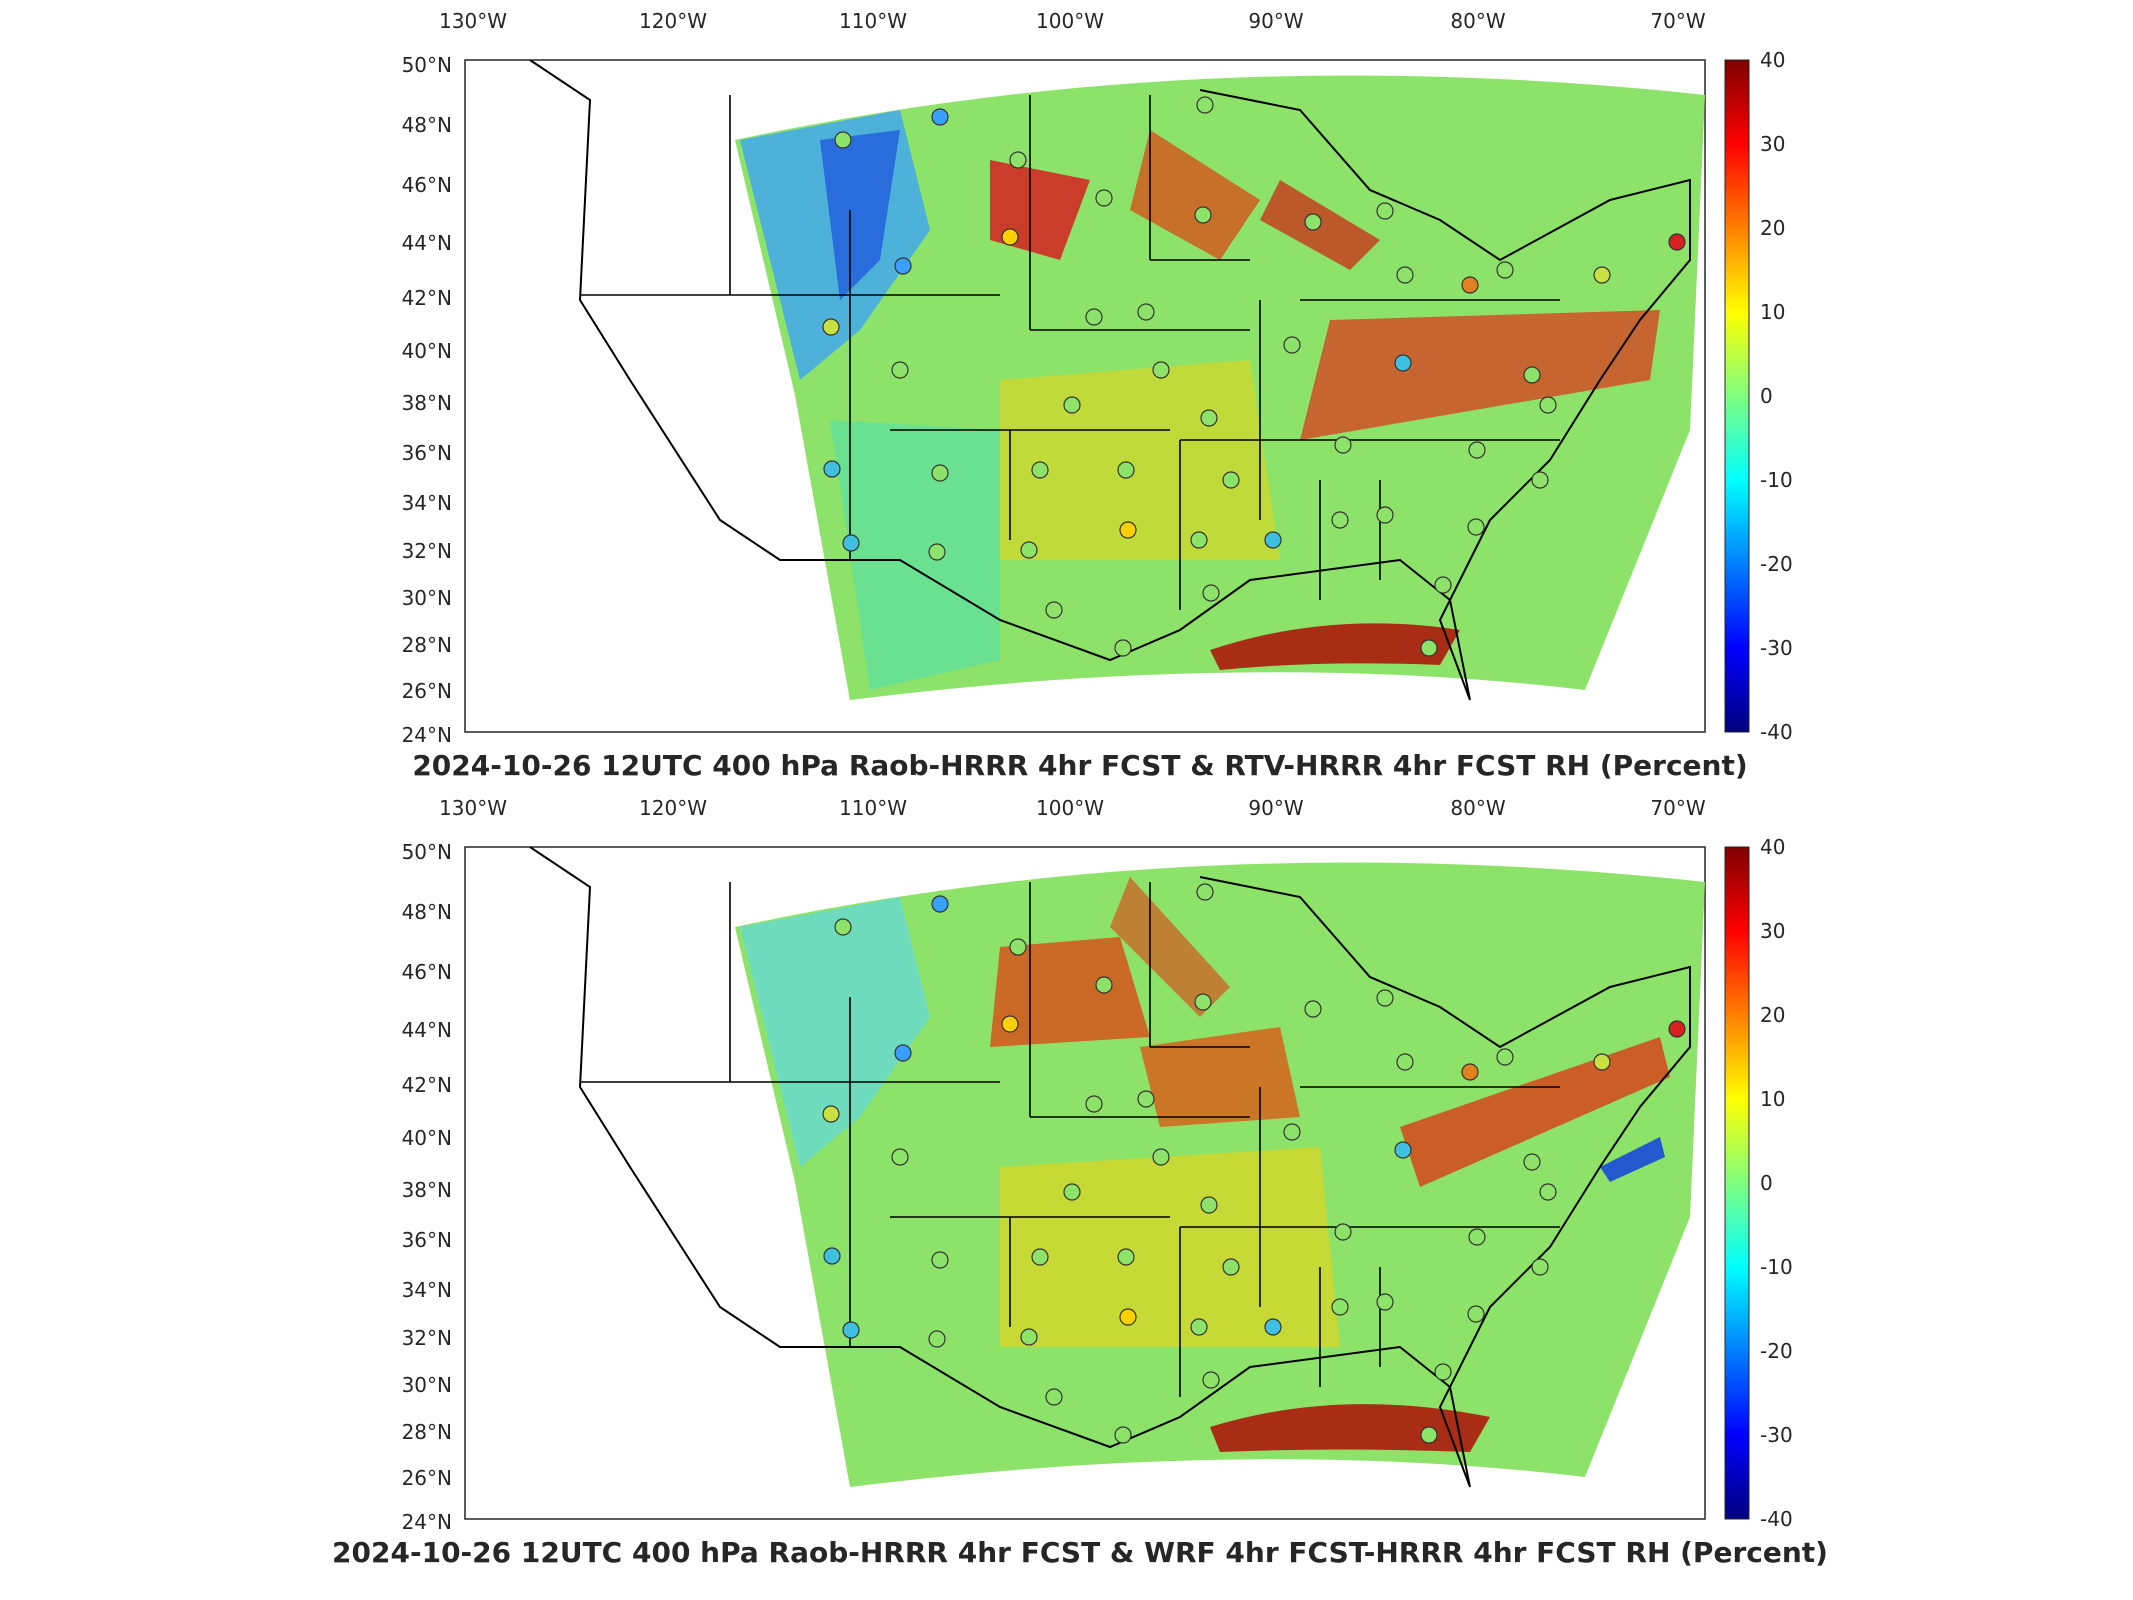 The width and height of the screenshot is (2133, 1600). What do you see at coordinates (427, 1478) in the screenshot?
I see `lat-label: 26°N` at bounding box center [427, 1478].